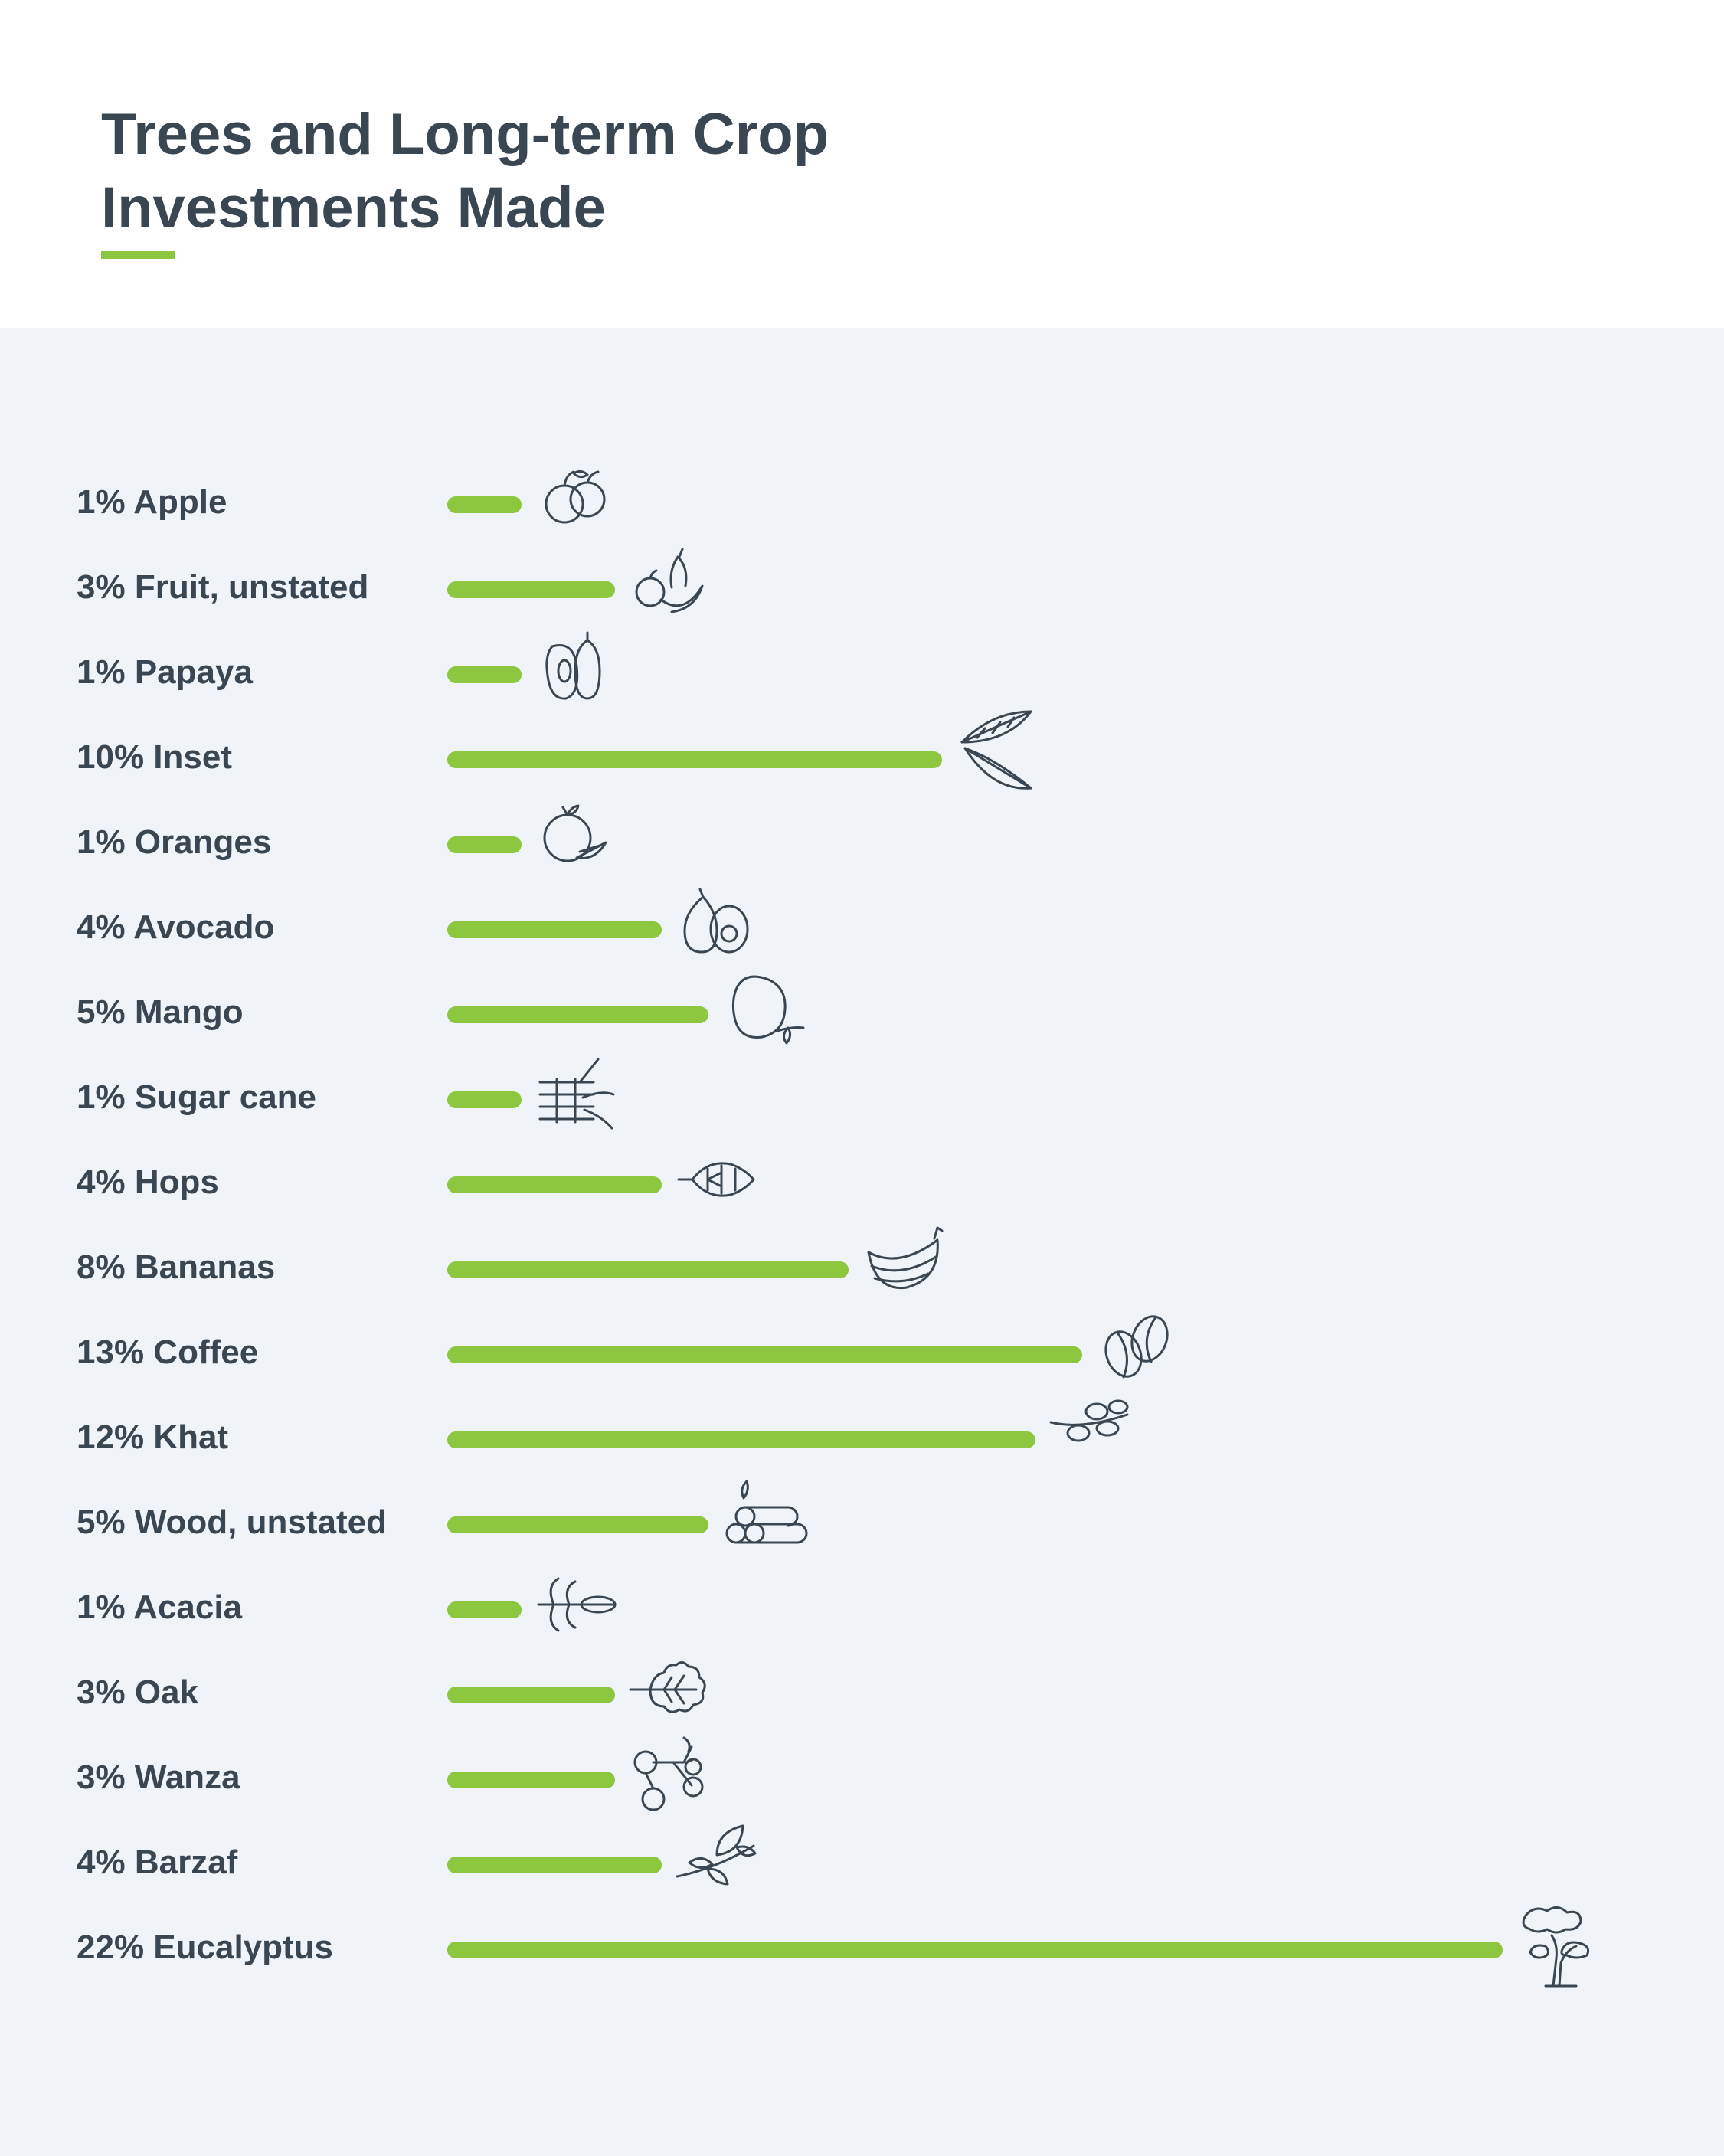 Image resolution: width=1724 pixels, height=2156 pixels. I want to click on bar-row: 10% Inset, so click(862, 765).